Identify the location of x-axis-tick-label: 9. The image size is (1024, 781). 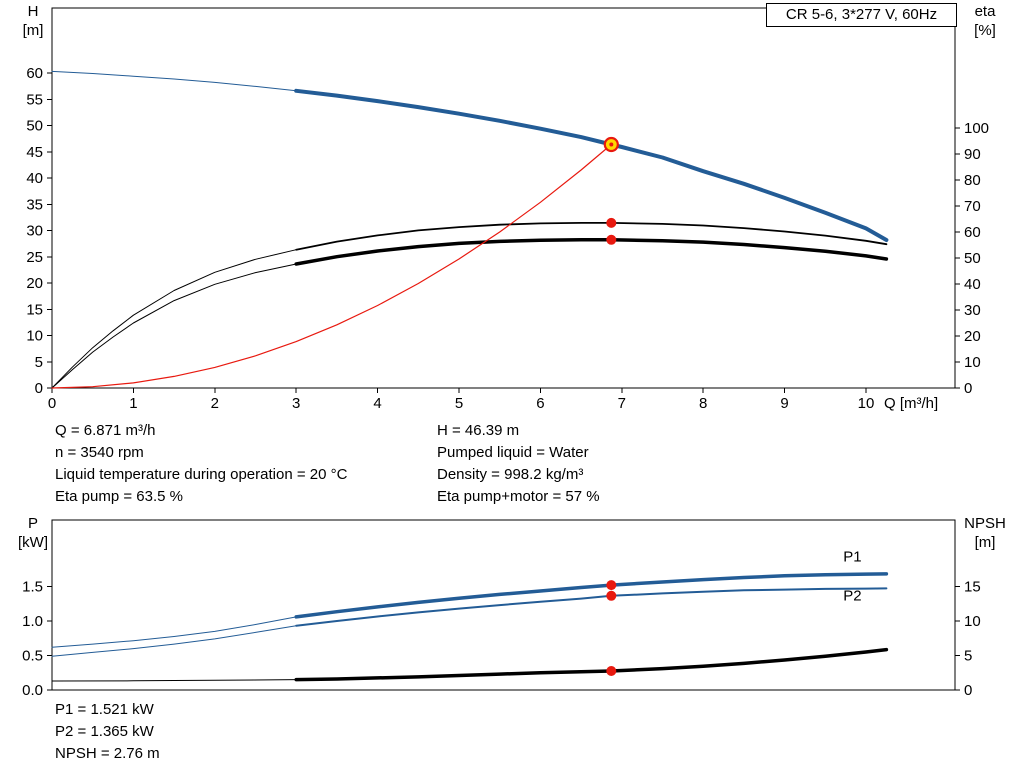
(784, 403).